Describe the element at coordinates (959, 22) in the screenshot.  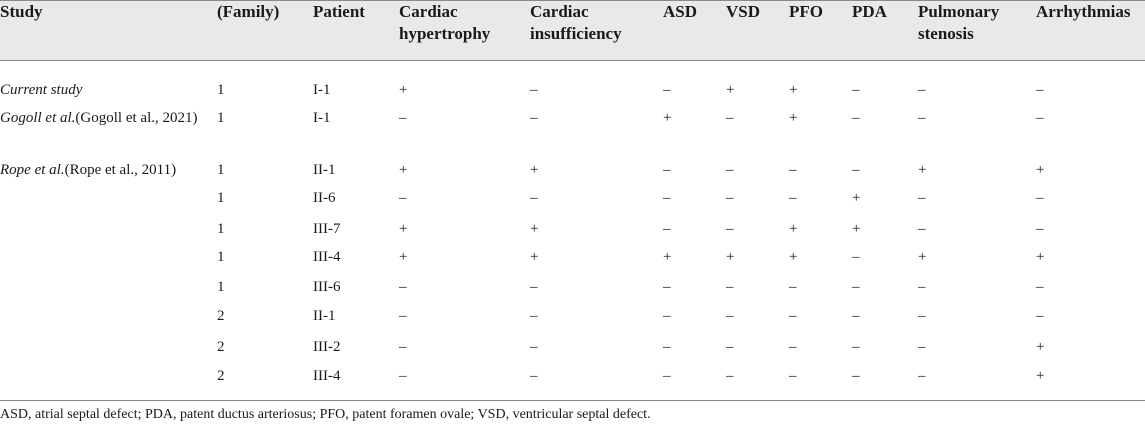
I see `column-header: Pulmonary stenosis` at that location.